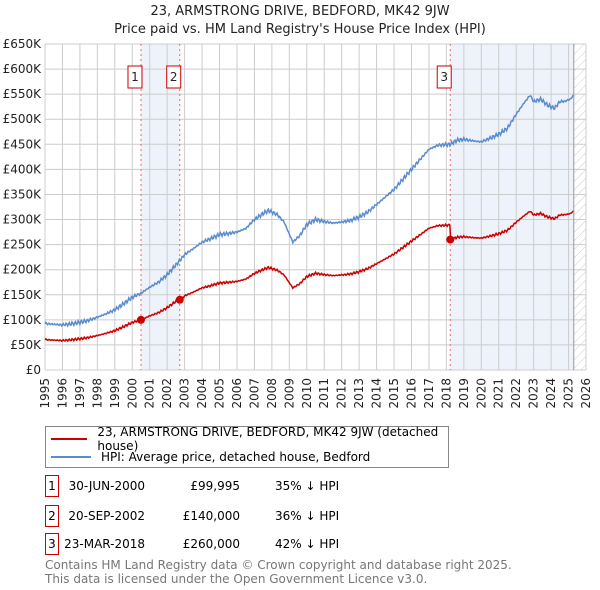 Image resolution: width=600 pixels, height=590 pixels. I want to click on transaction-price: £99,995, so click(215, 486).